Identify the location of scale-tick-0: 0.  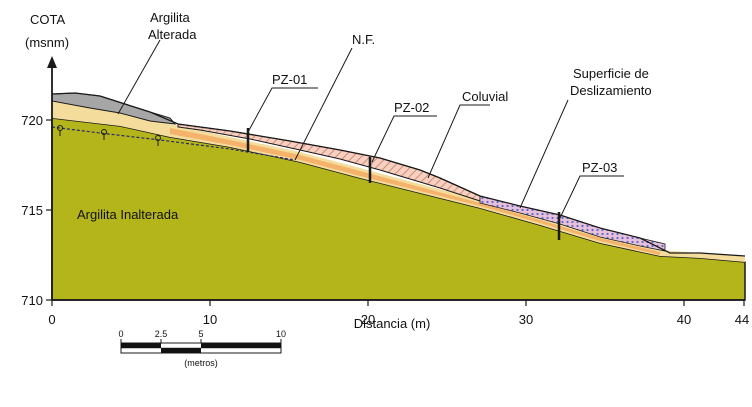
(120, 334).